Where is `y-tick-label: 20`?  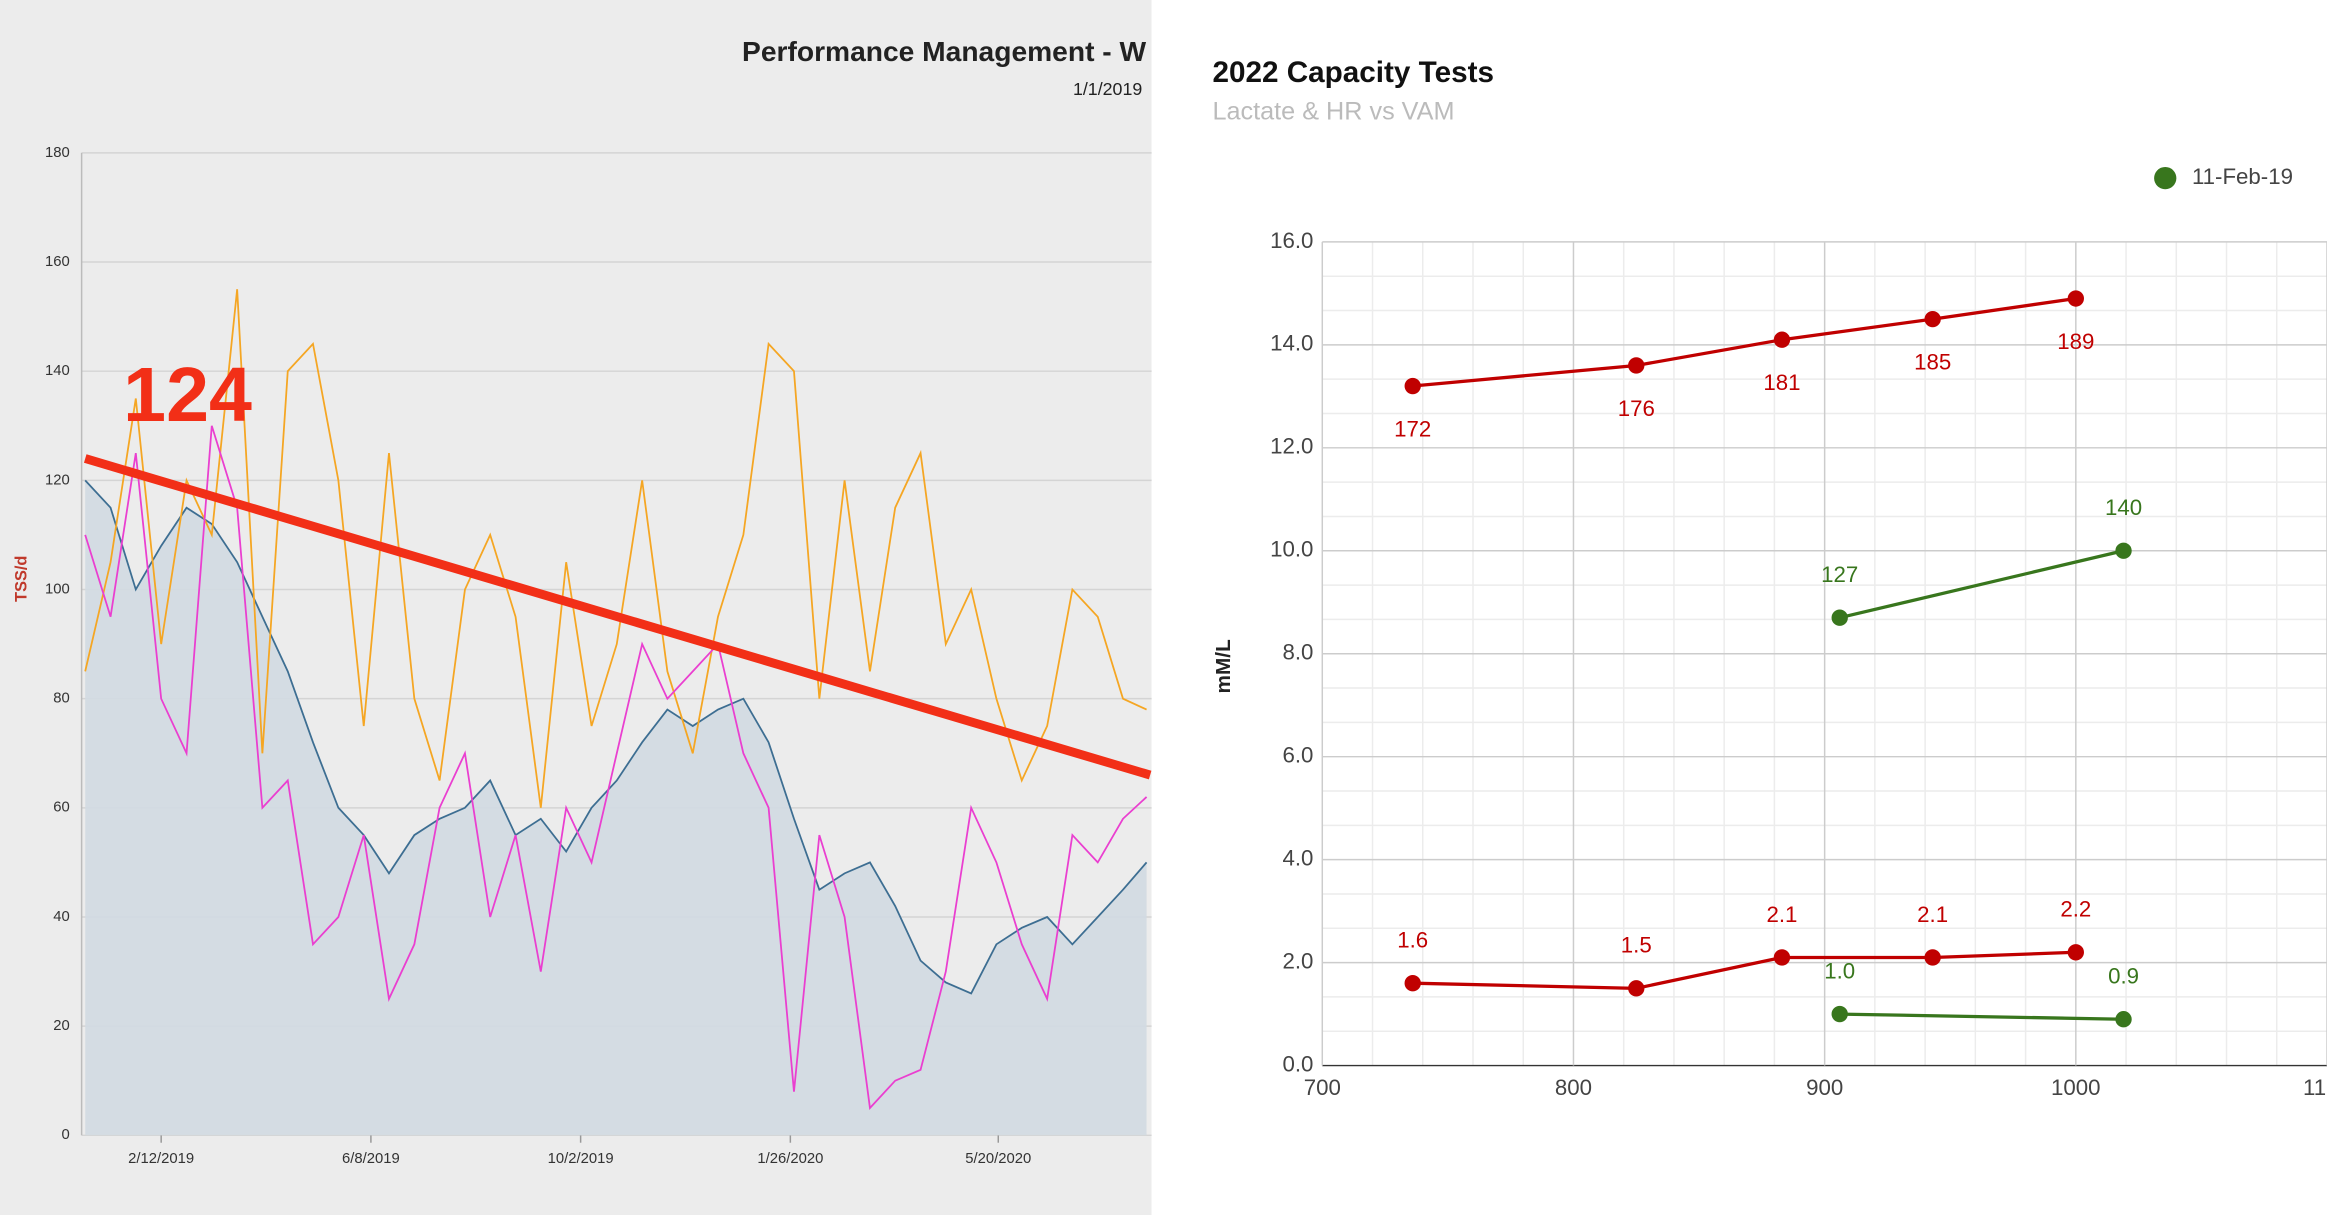
y-tick-label: 20 is located at coordinates (61, 1026).